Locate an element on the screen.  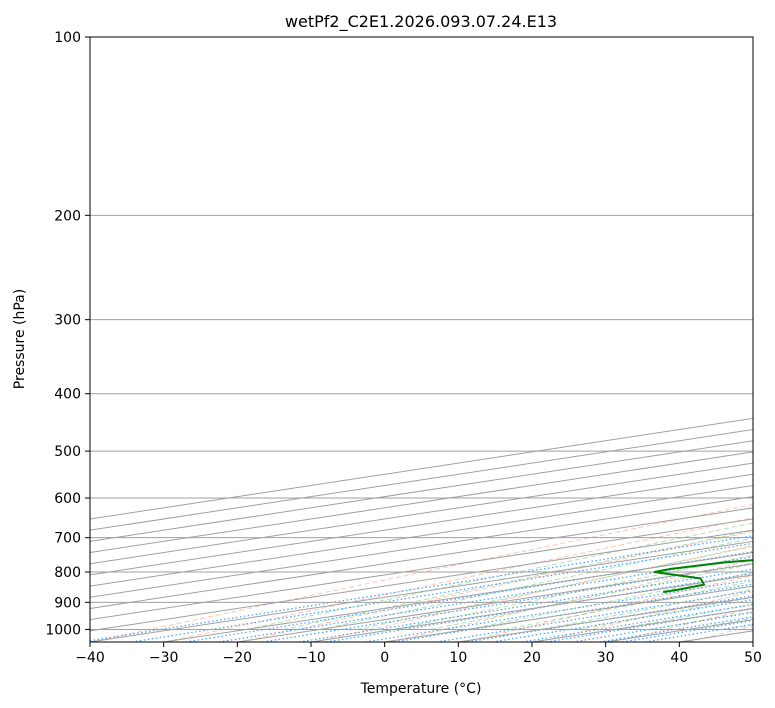
y-tick-label: 900 is located at coordinates (67, 603).